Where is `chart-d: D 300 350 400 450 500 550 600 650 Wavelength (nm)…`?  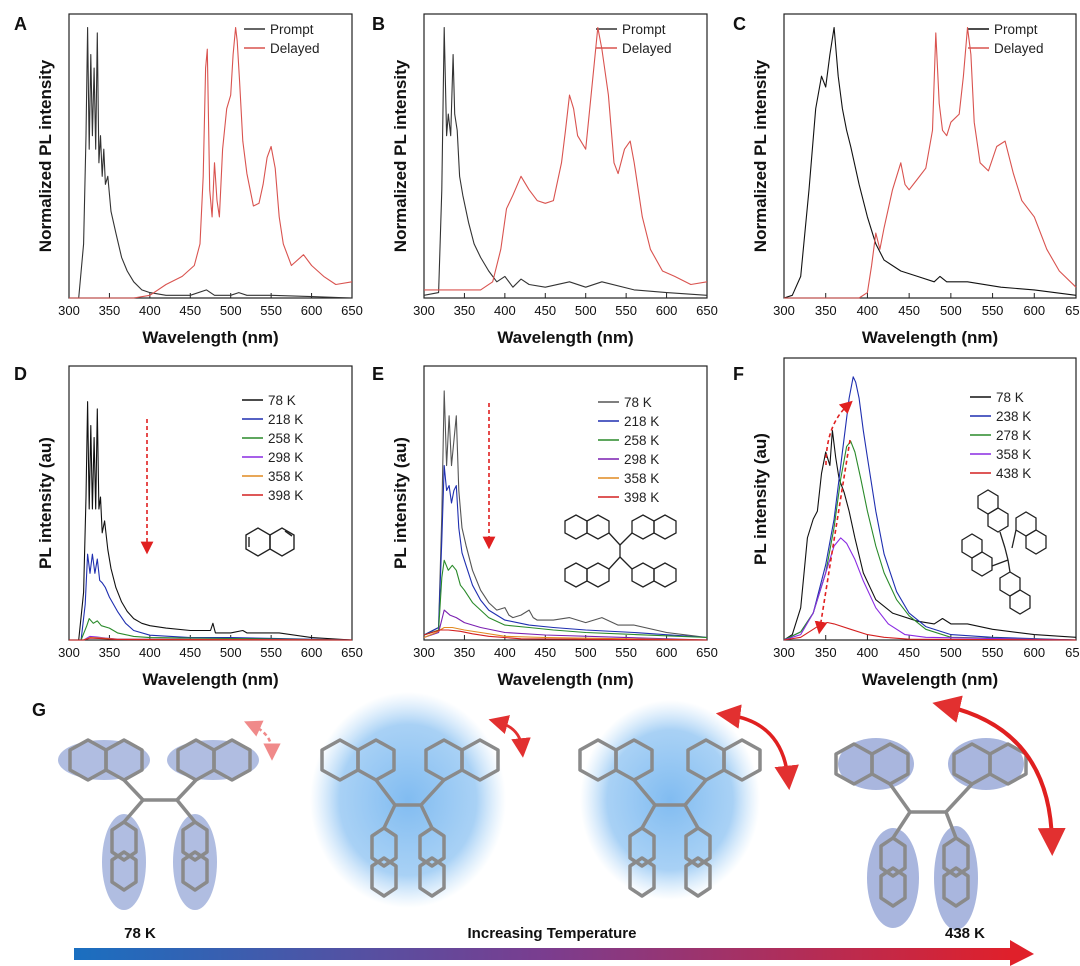
chart-d: D 300 350 400 450 500 550 600 650 Wavelength (nm)… is located at coordinates (188, 526).